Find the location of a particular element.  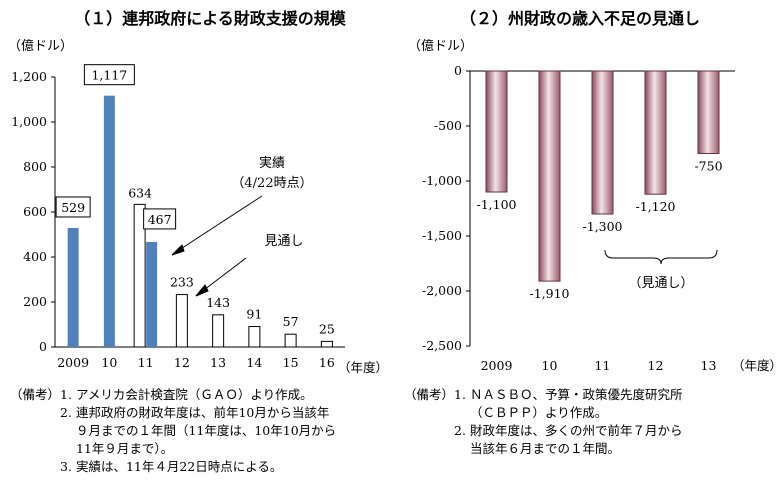

left-data-label-box: 467 is located at coordinates (160, 219).